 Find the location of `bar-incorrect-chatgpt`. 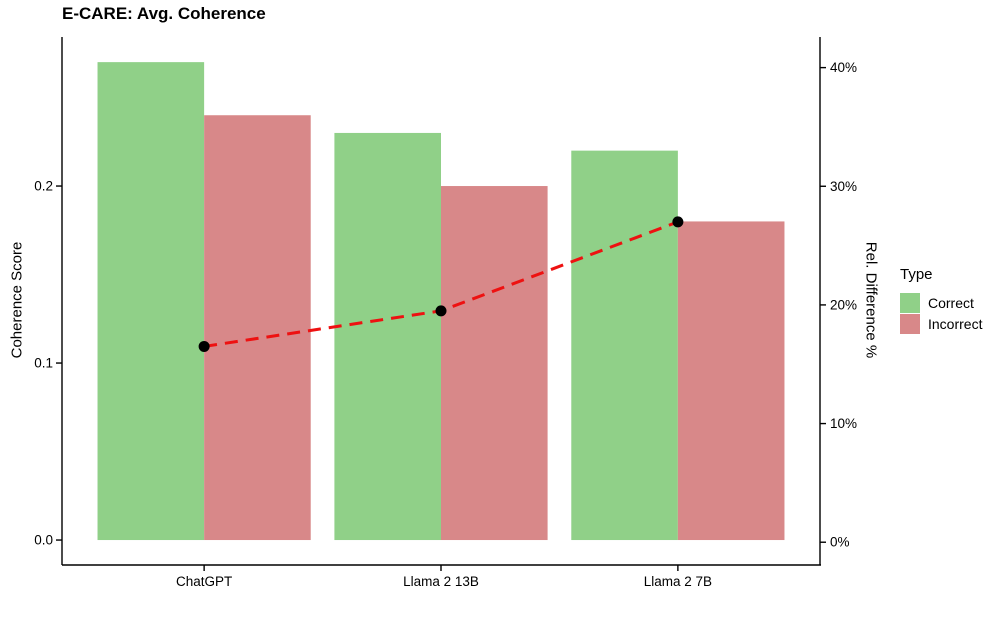

bar-incorrect-chatgpt is located at coordinates (257, 328).